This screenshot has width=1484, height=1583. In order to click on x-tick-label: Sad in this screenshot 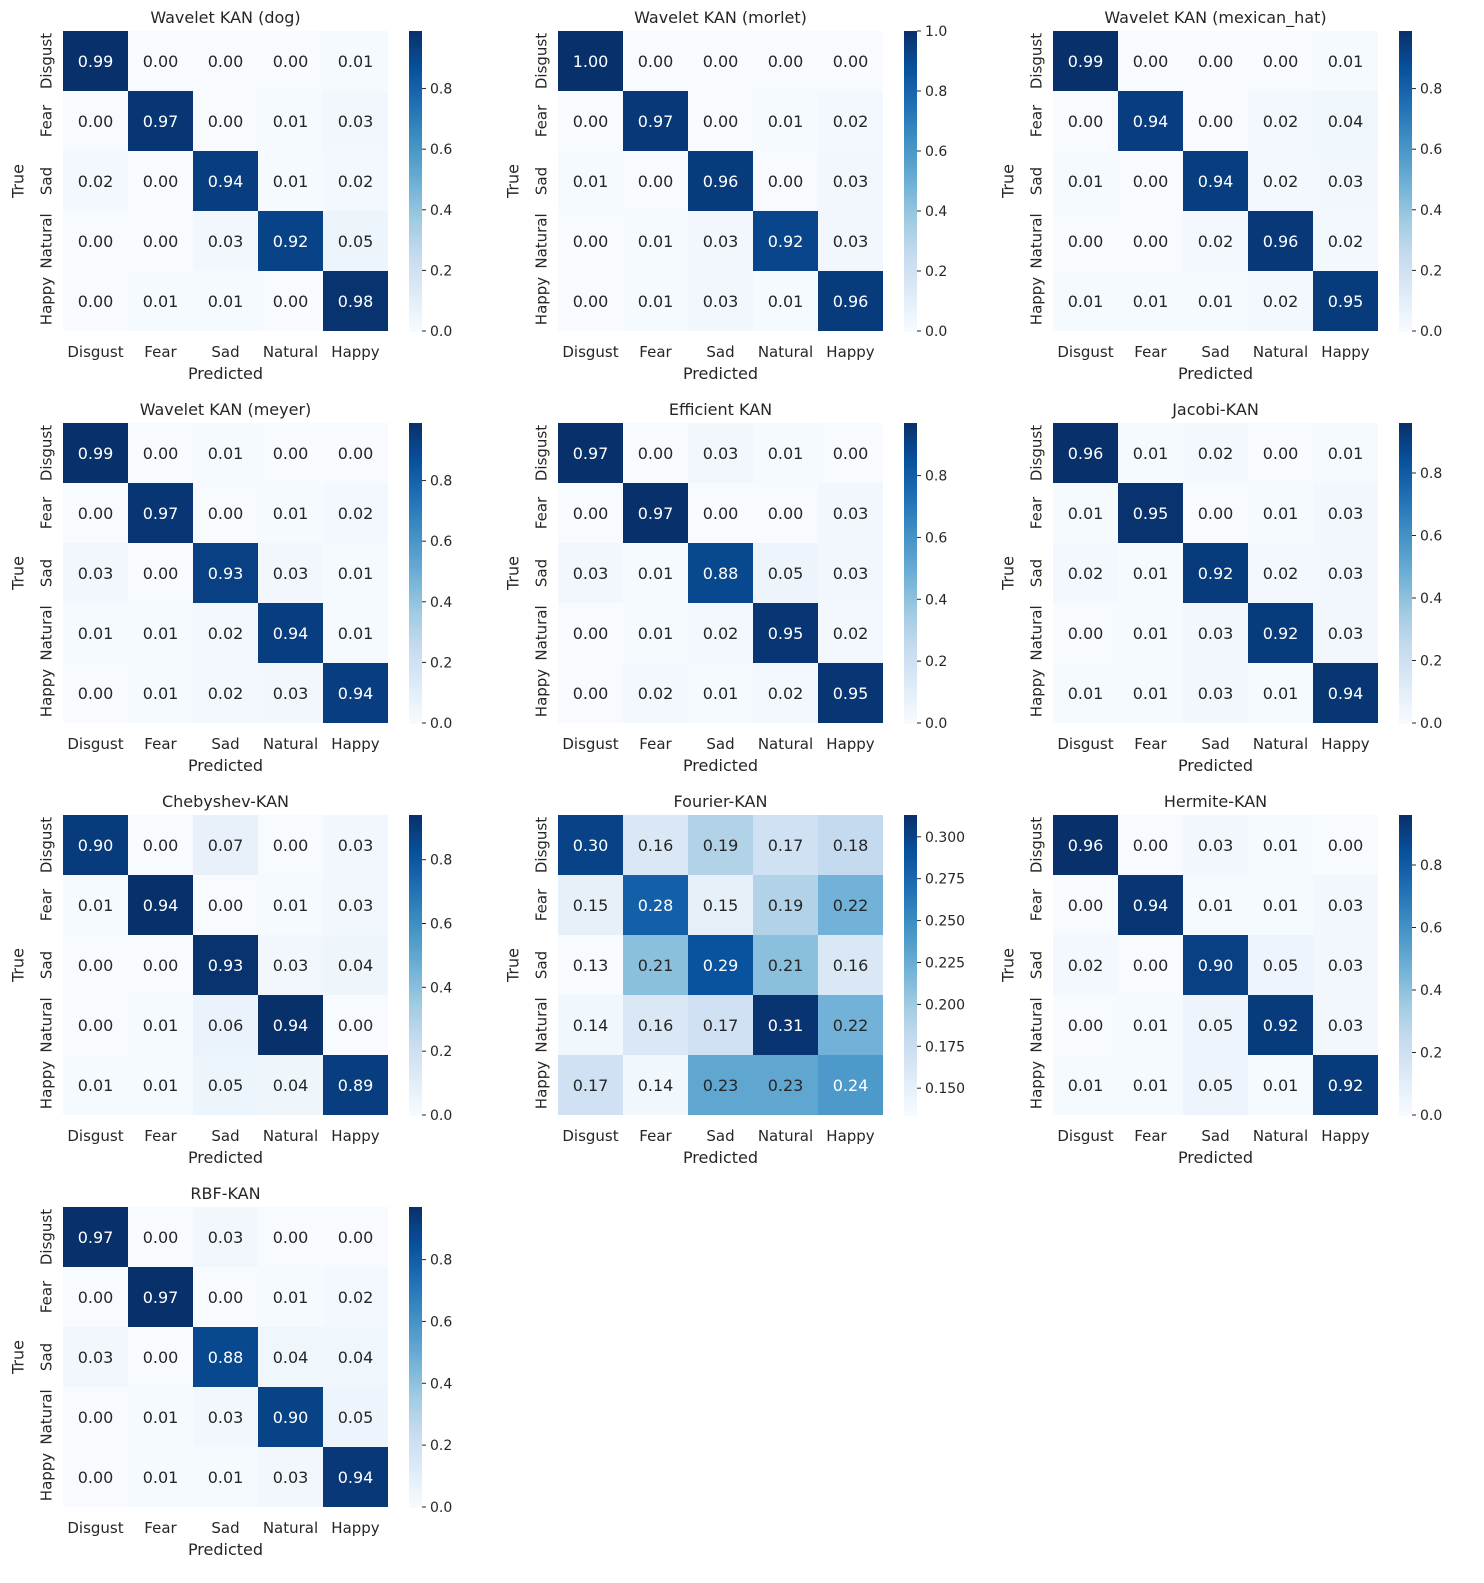, I will do `click(720, 352)`.